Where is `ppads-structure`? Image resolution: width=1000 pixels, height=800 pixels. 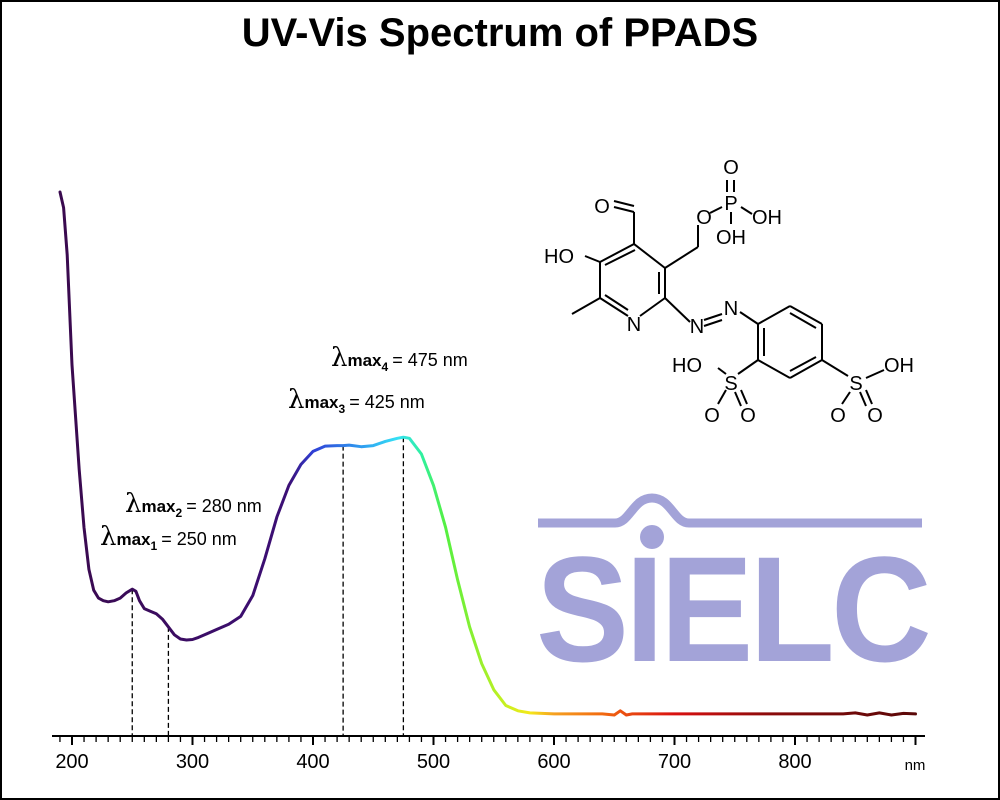 ppads-structure is located at coordinates (728, 293).